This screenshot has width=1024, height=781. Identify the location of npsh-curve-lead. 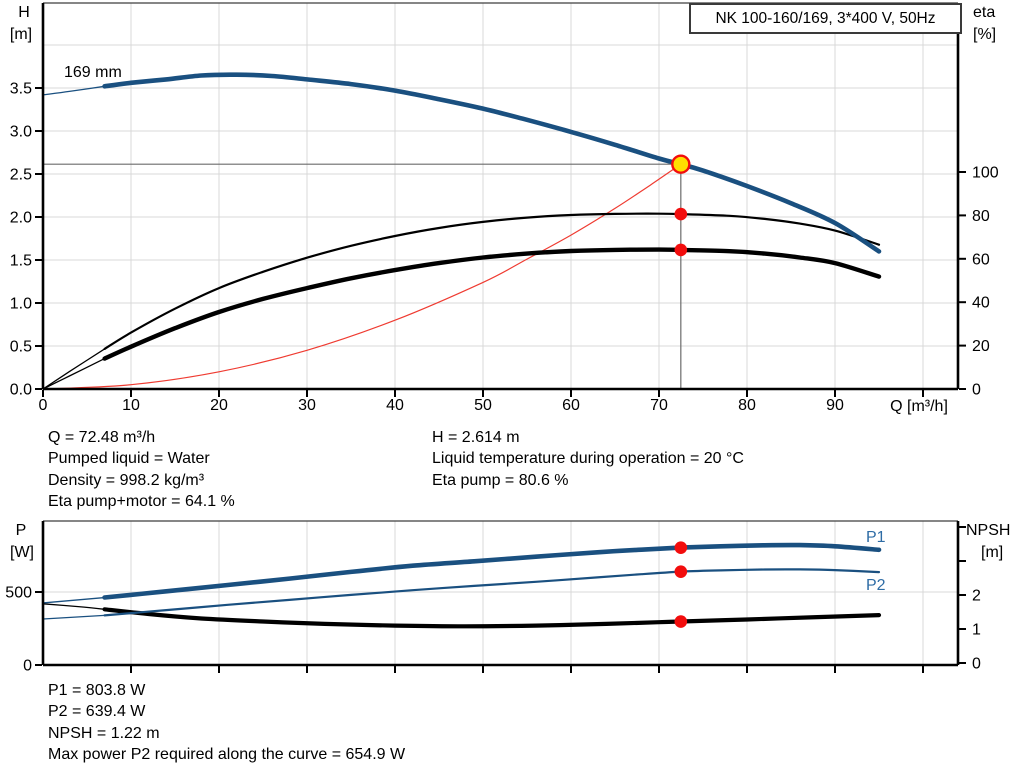
(74, 606).